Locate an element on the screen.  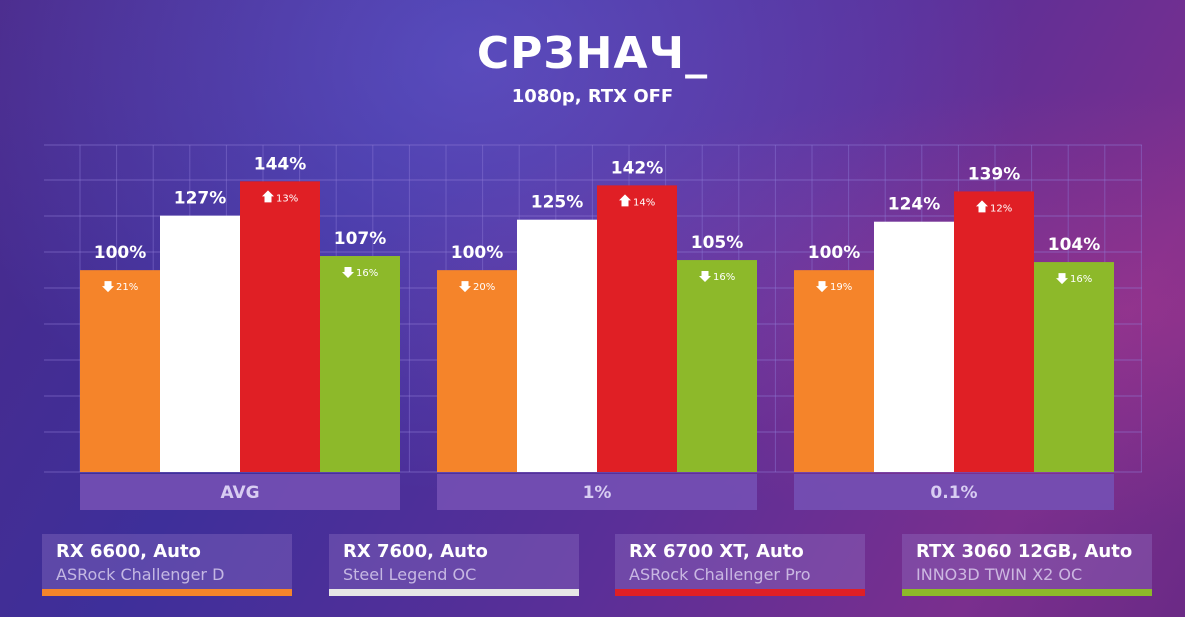
bar-value-label: 144% is located at coordinates (280, 164).